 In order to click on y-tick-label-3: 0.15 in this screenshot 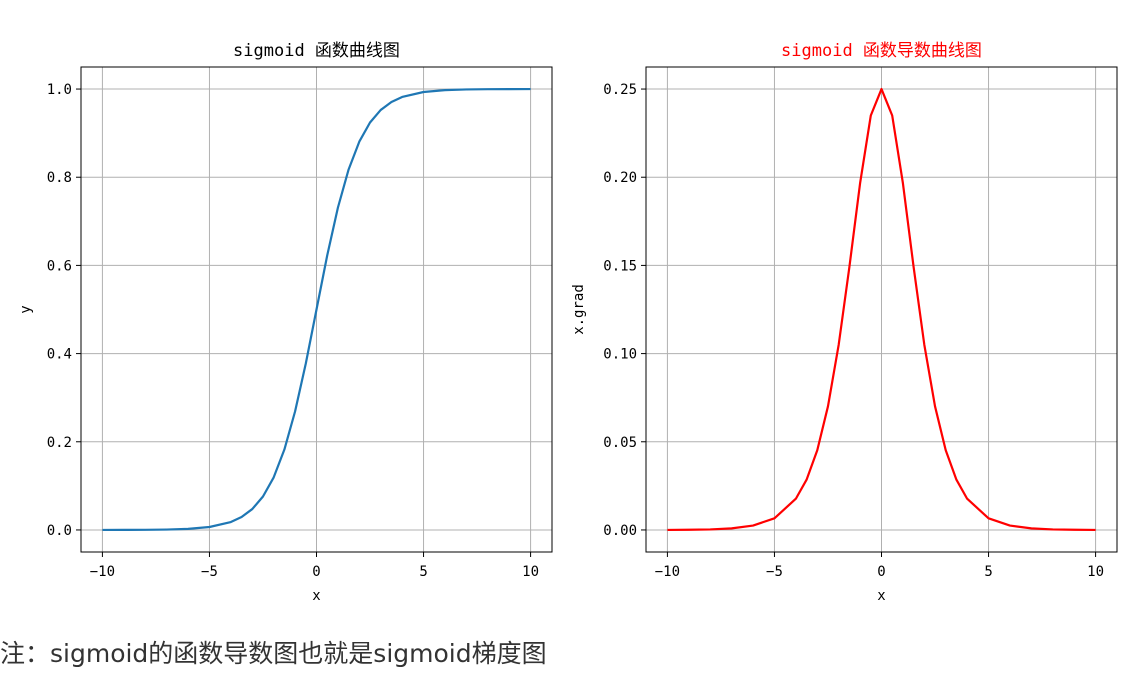, I will do `click(620, 266)`.